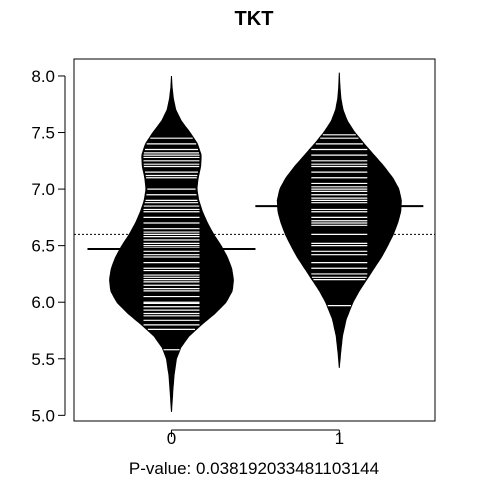  Describe the element at coordinates (43, 246) in the screenshot. I see `y-tick-label: 6.5` at that location.